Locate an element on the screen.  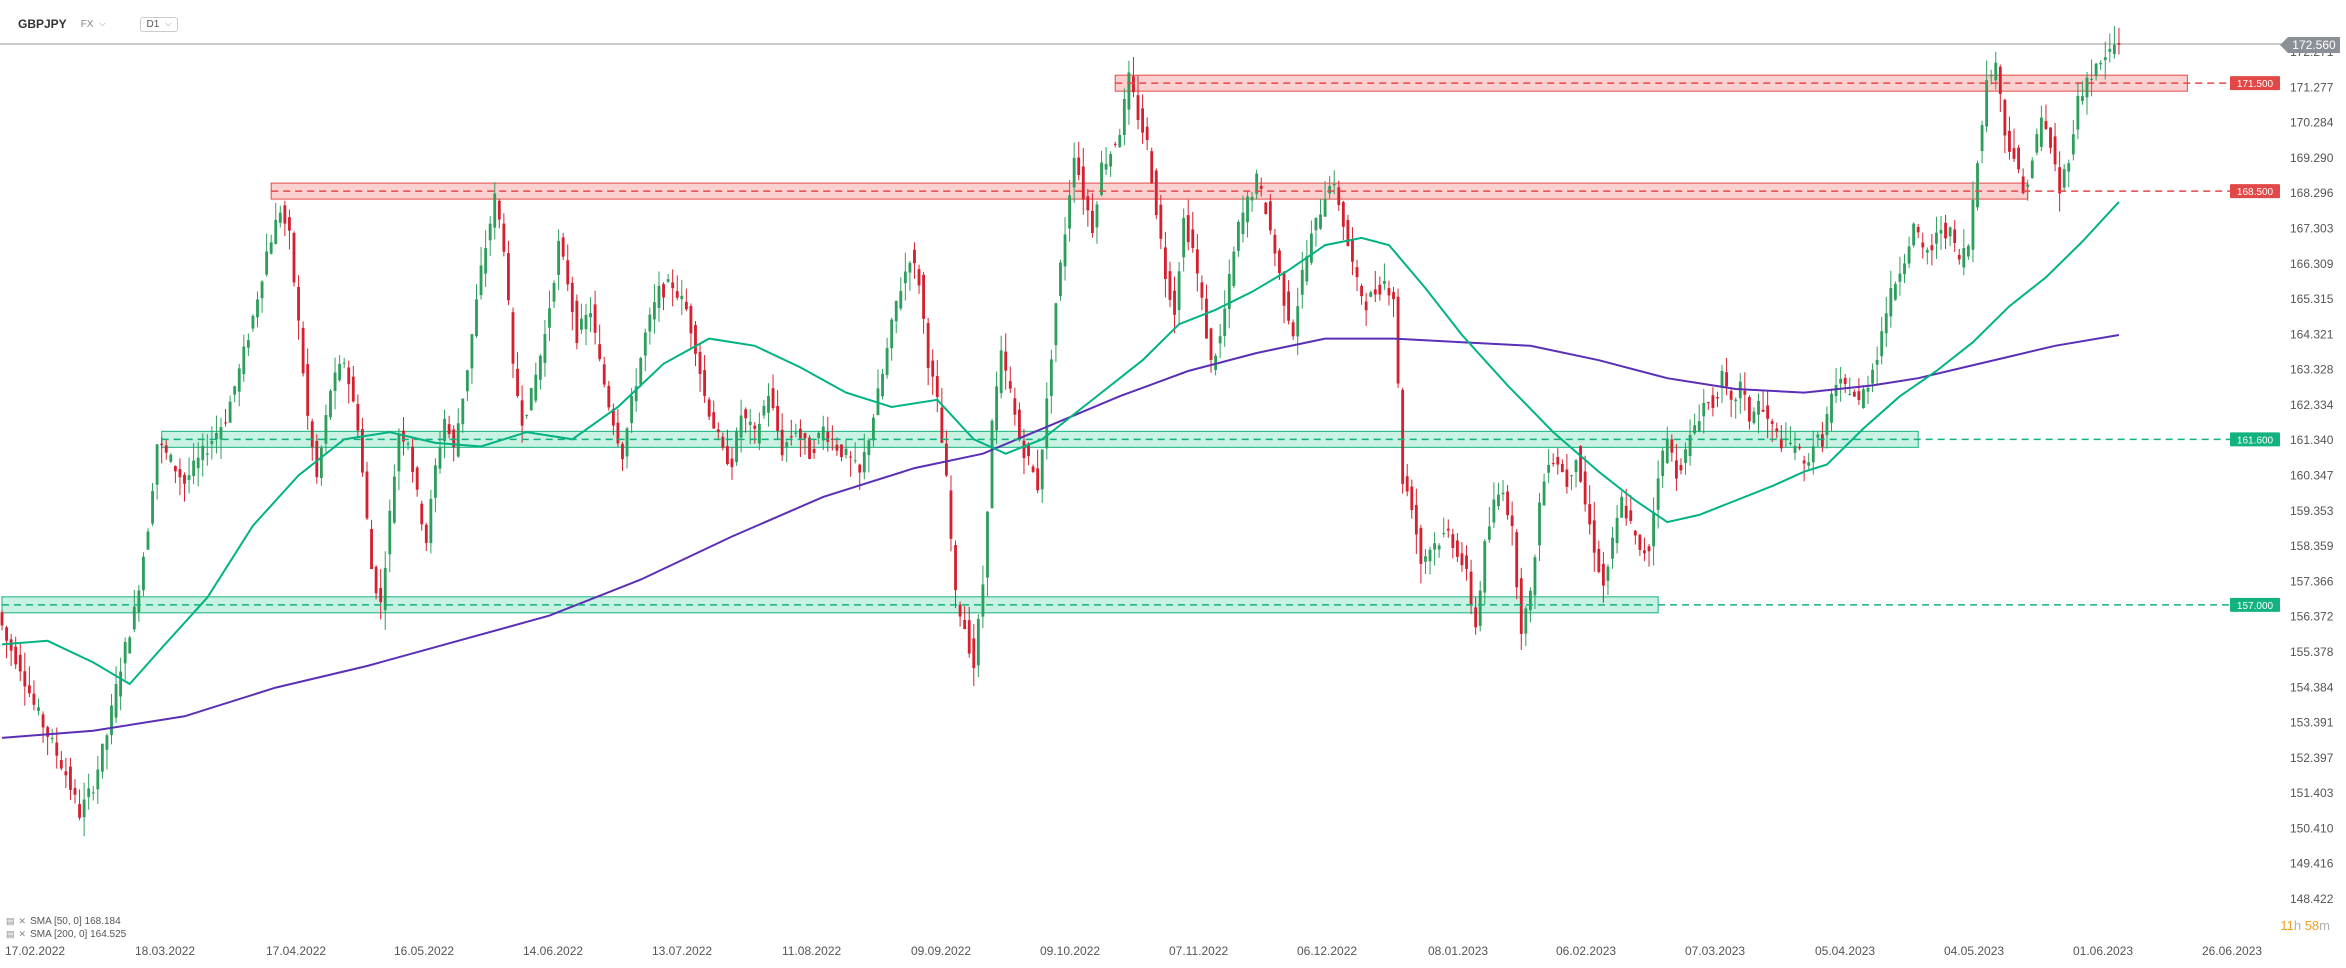
symbol-label: GBPJPY is located at coordinates (42, 24).